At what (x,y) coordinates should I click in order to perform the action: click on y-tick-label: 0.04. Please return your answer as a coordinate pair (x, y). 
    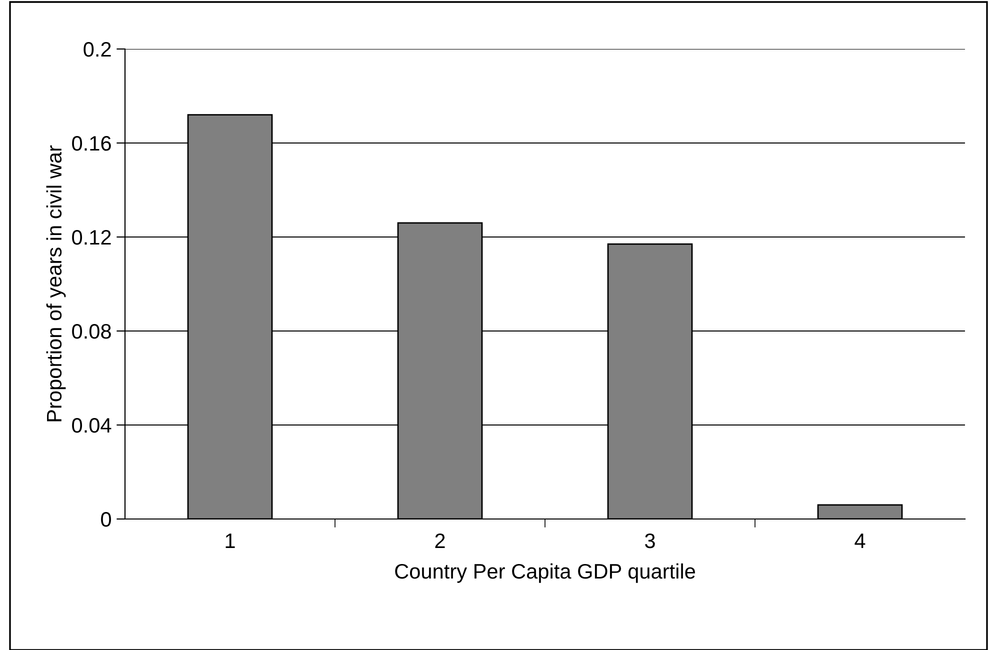
    Looking at the image, I should click on (92, 425).